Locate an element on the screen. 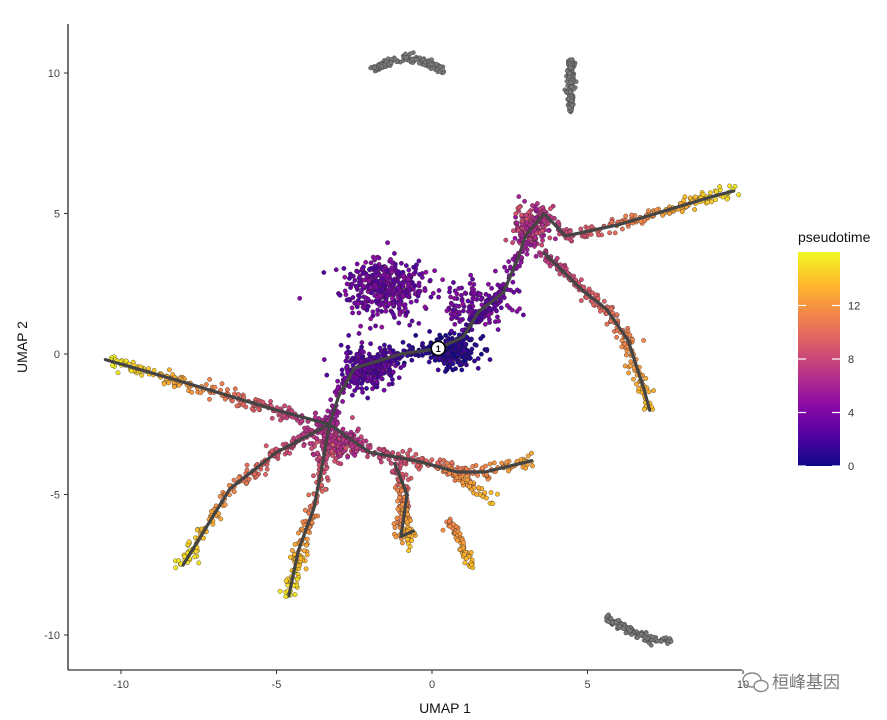  colorbar-tick-label: 0 is located at coordinates (851, 467).